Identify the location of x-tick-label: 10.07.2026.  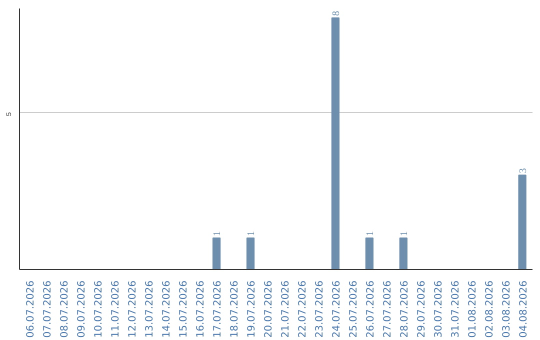
(99, 309).